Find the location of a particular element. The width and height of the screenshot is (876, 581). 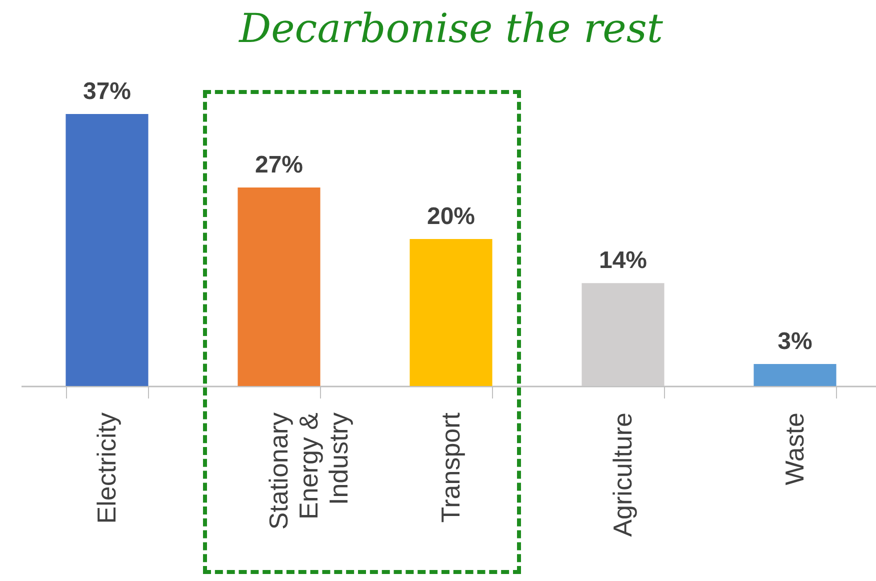

data-label: 3% is located at coordinates (795, 341).